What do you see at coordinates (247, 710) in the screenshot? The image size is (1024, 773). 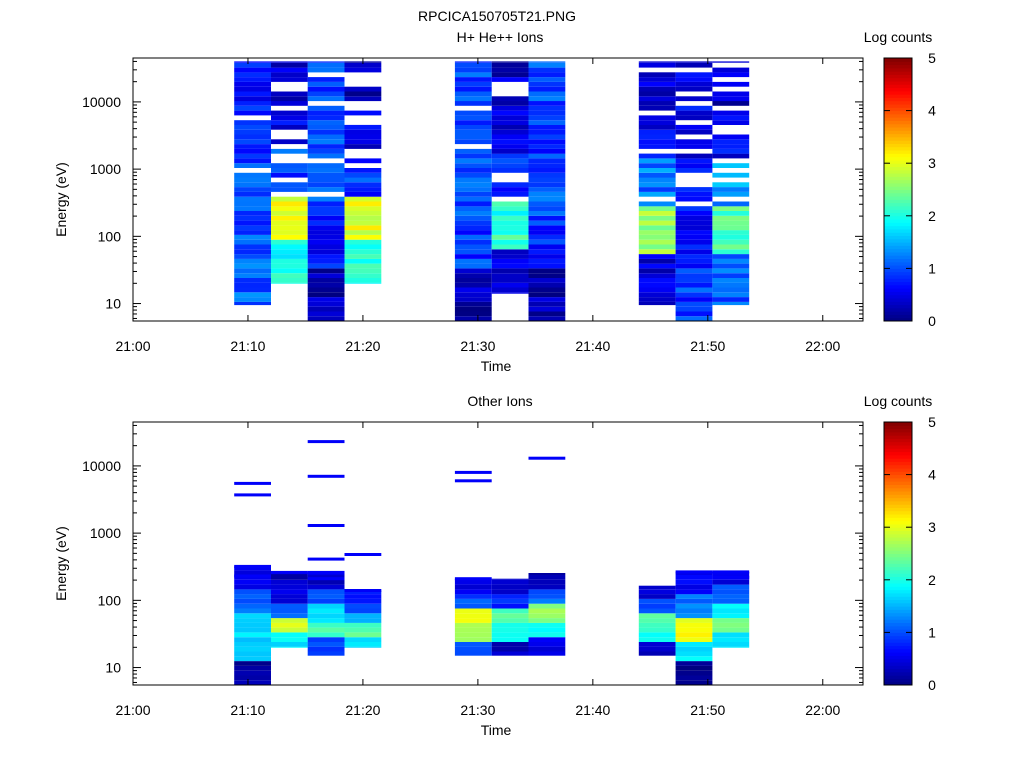 I see `x-tick-label: 21:10` at bounding box center [247, 710].